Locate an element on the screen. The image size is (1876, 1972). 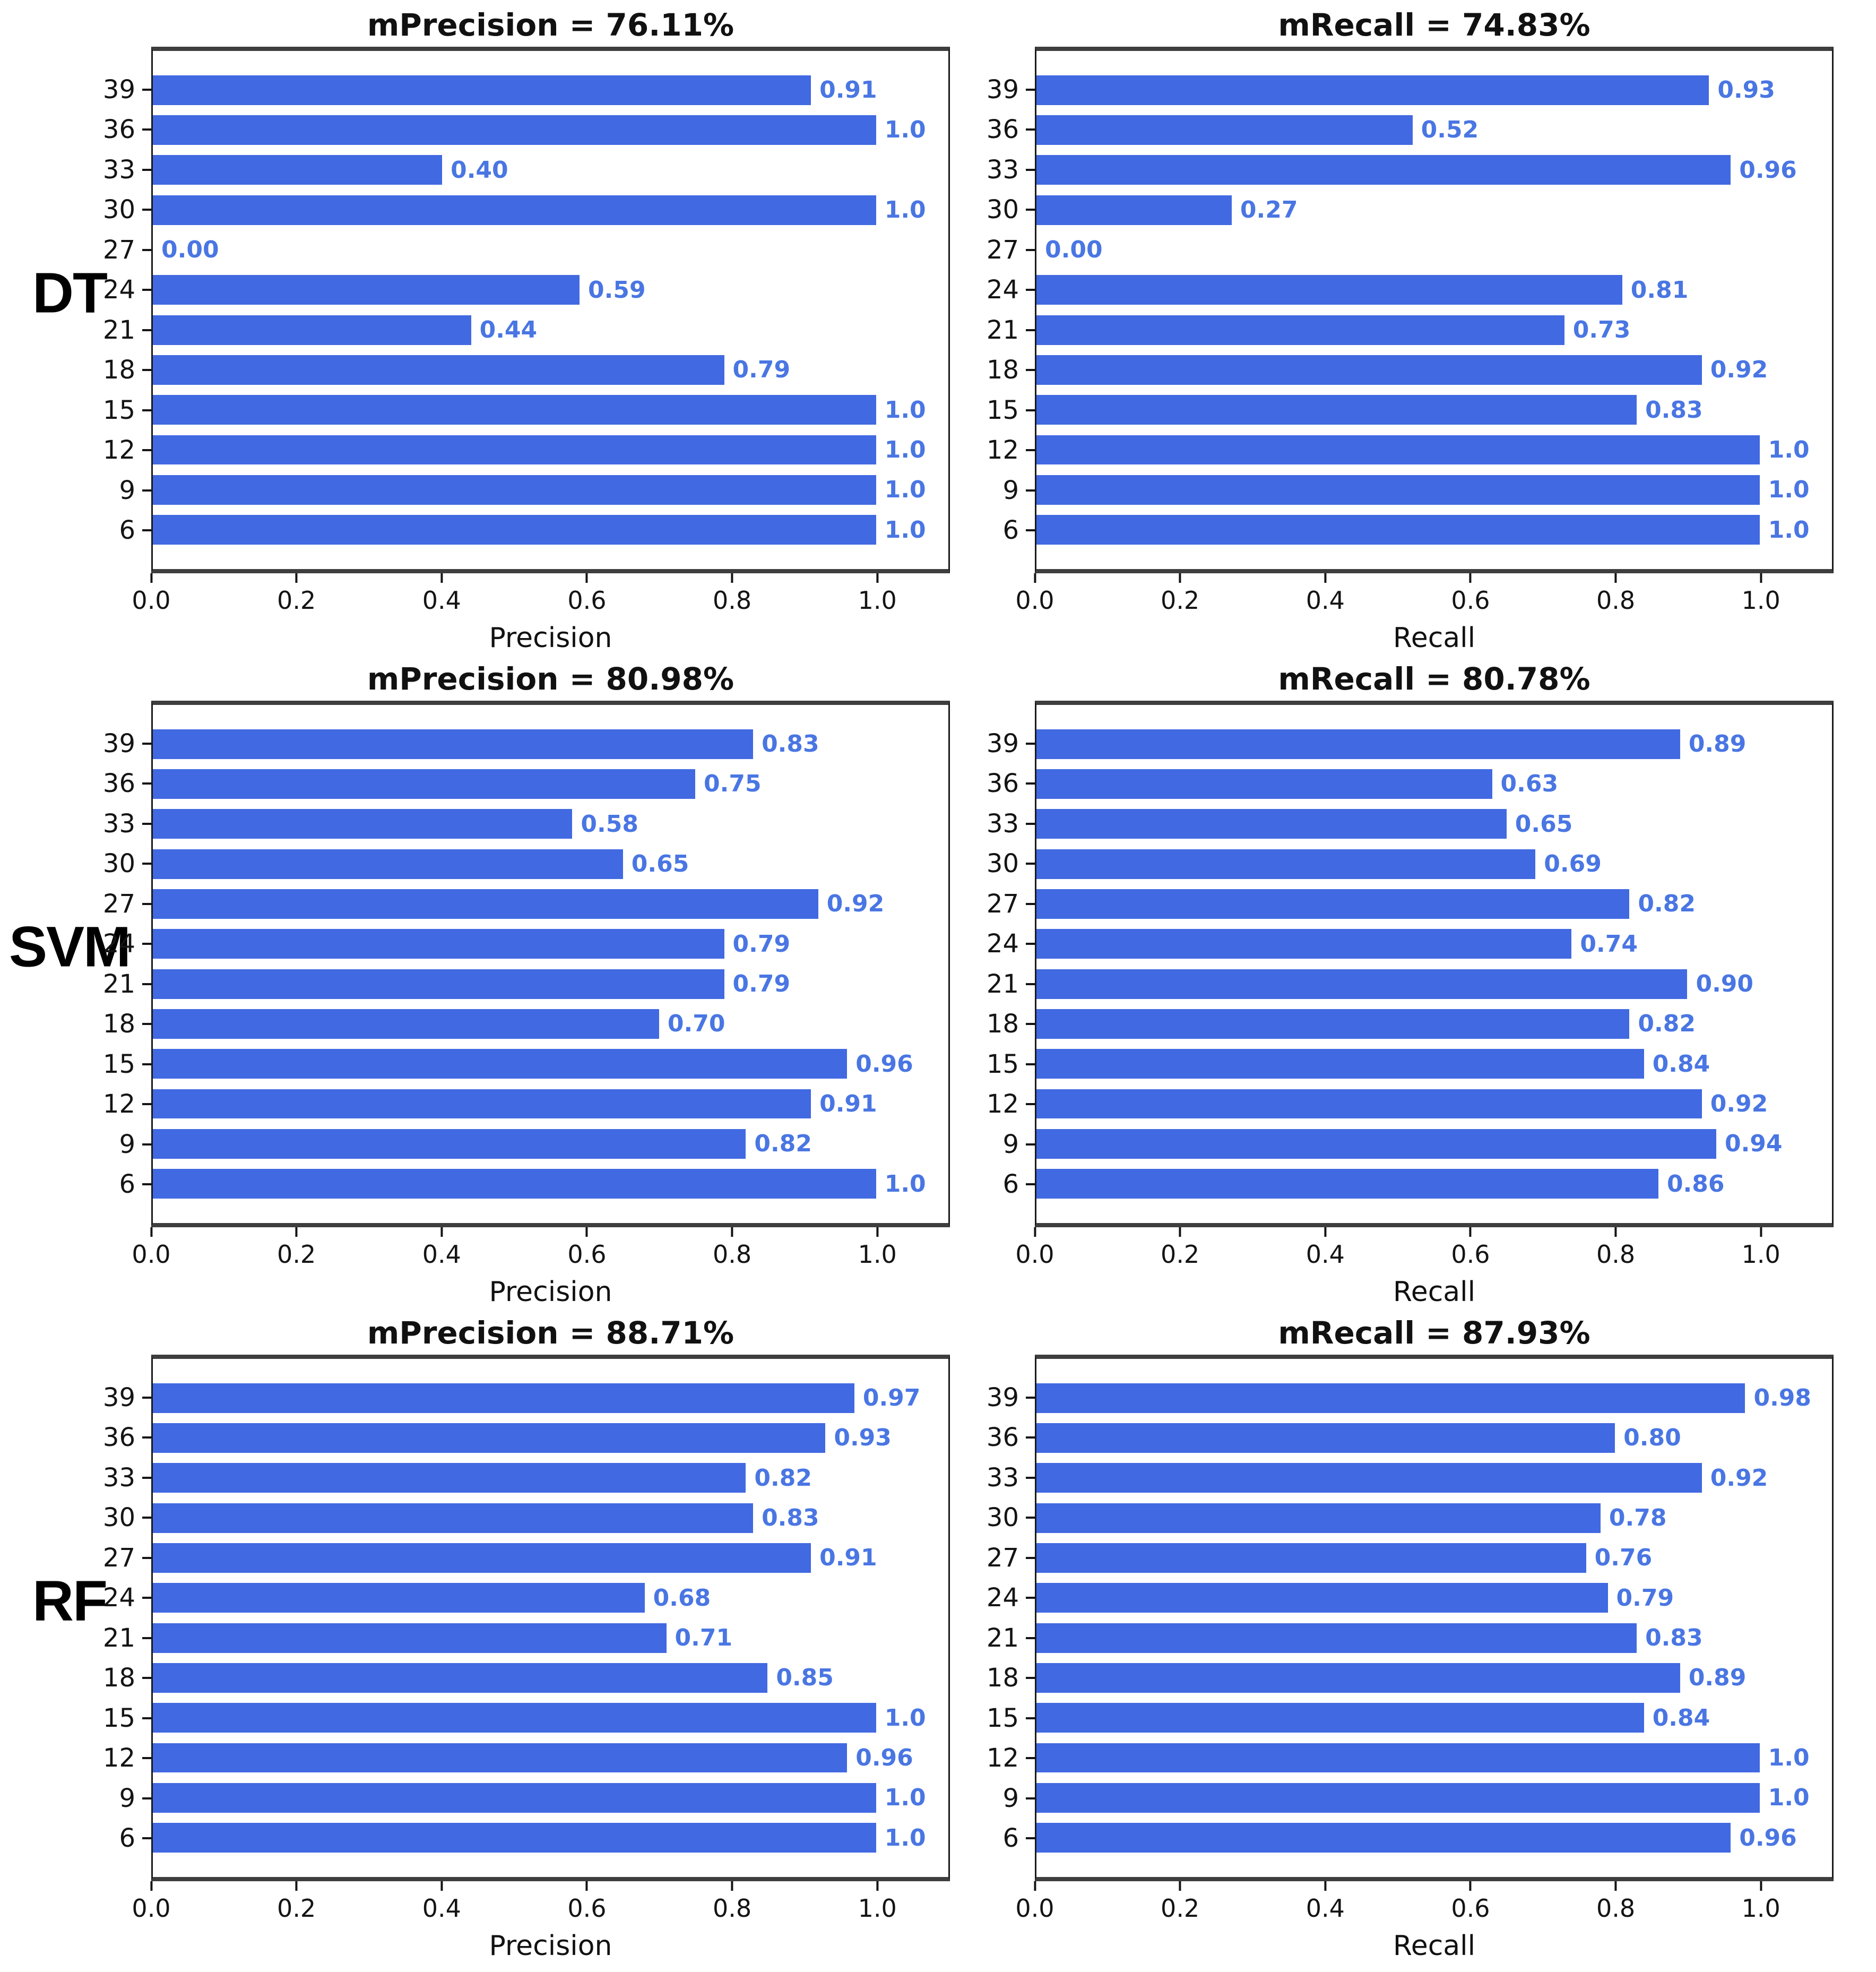
bar-row: 0.98 is located at coordinates (1434, 1398).